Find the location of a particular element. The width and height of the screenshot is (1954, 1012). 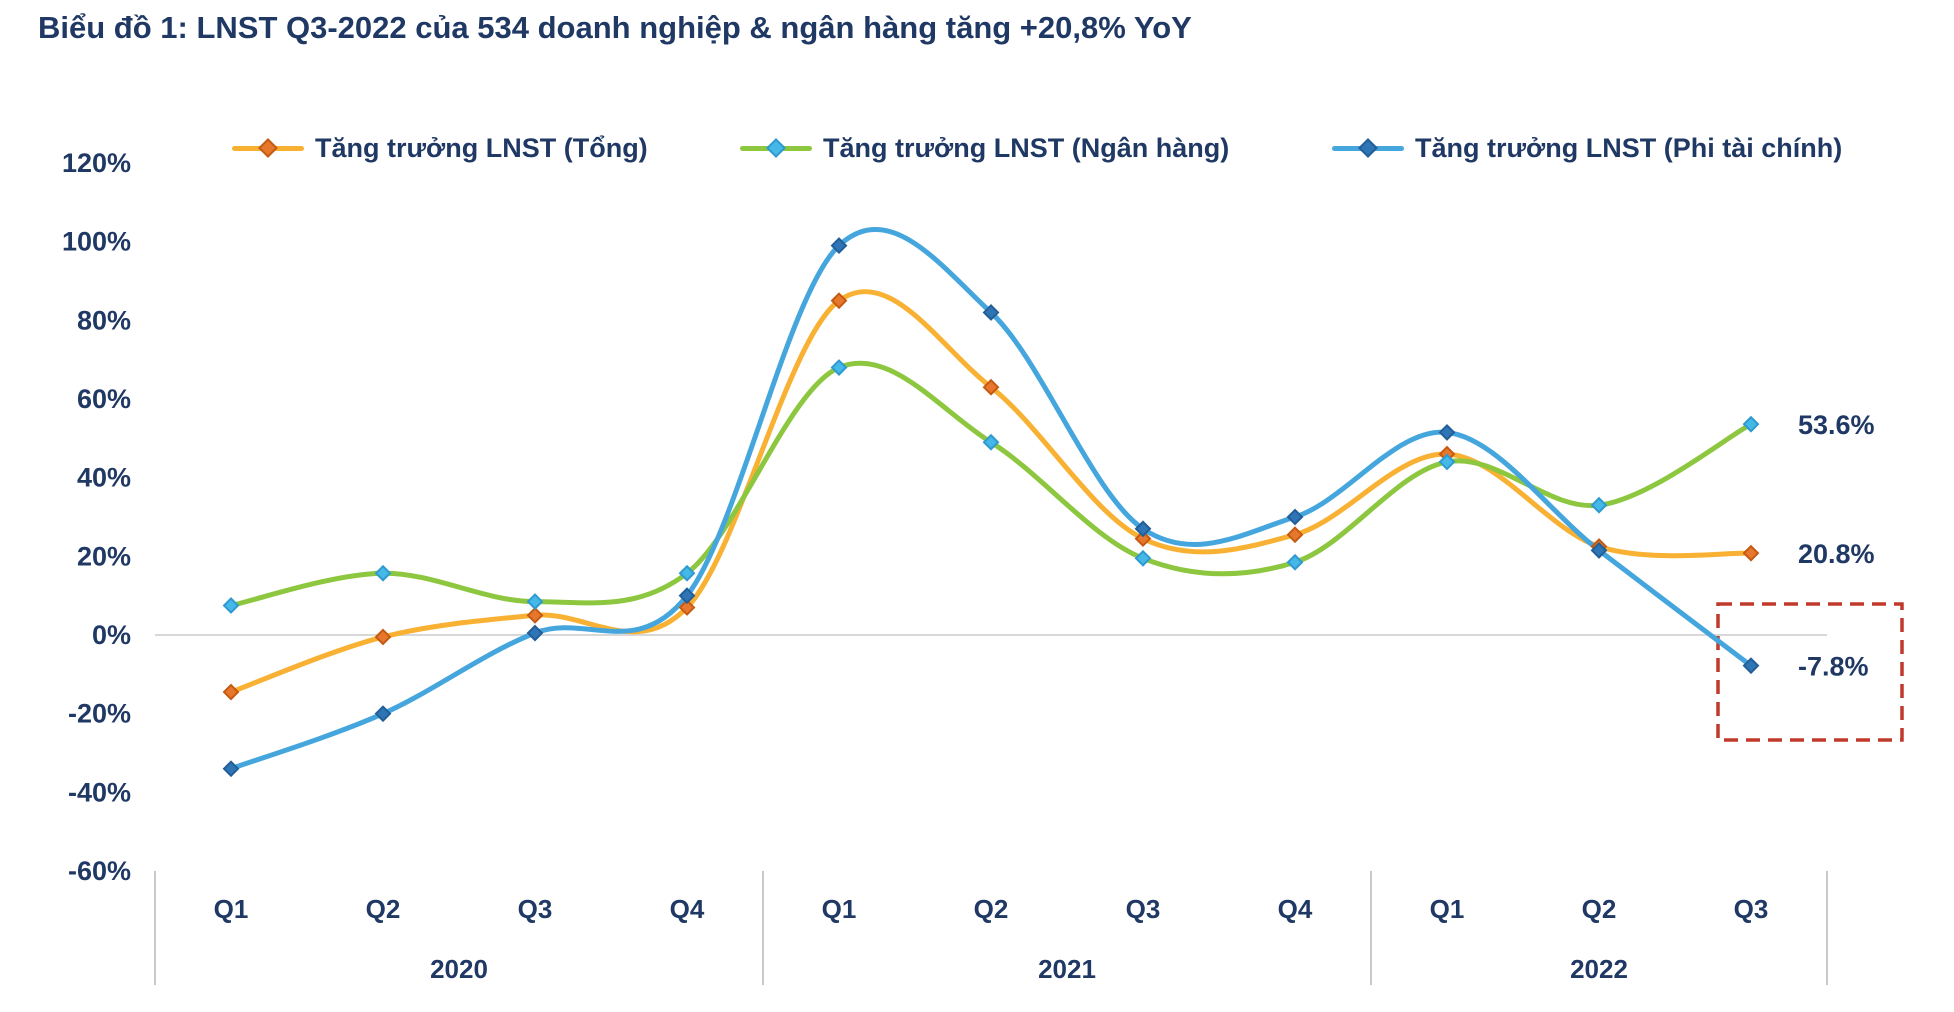

x-axis-year-label: 2021 is located at coordinates (1067, 969).